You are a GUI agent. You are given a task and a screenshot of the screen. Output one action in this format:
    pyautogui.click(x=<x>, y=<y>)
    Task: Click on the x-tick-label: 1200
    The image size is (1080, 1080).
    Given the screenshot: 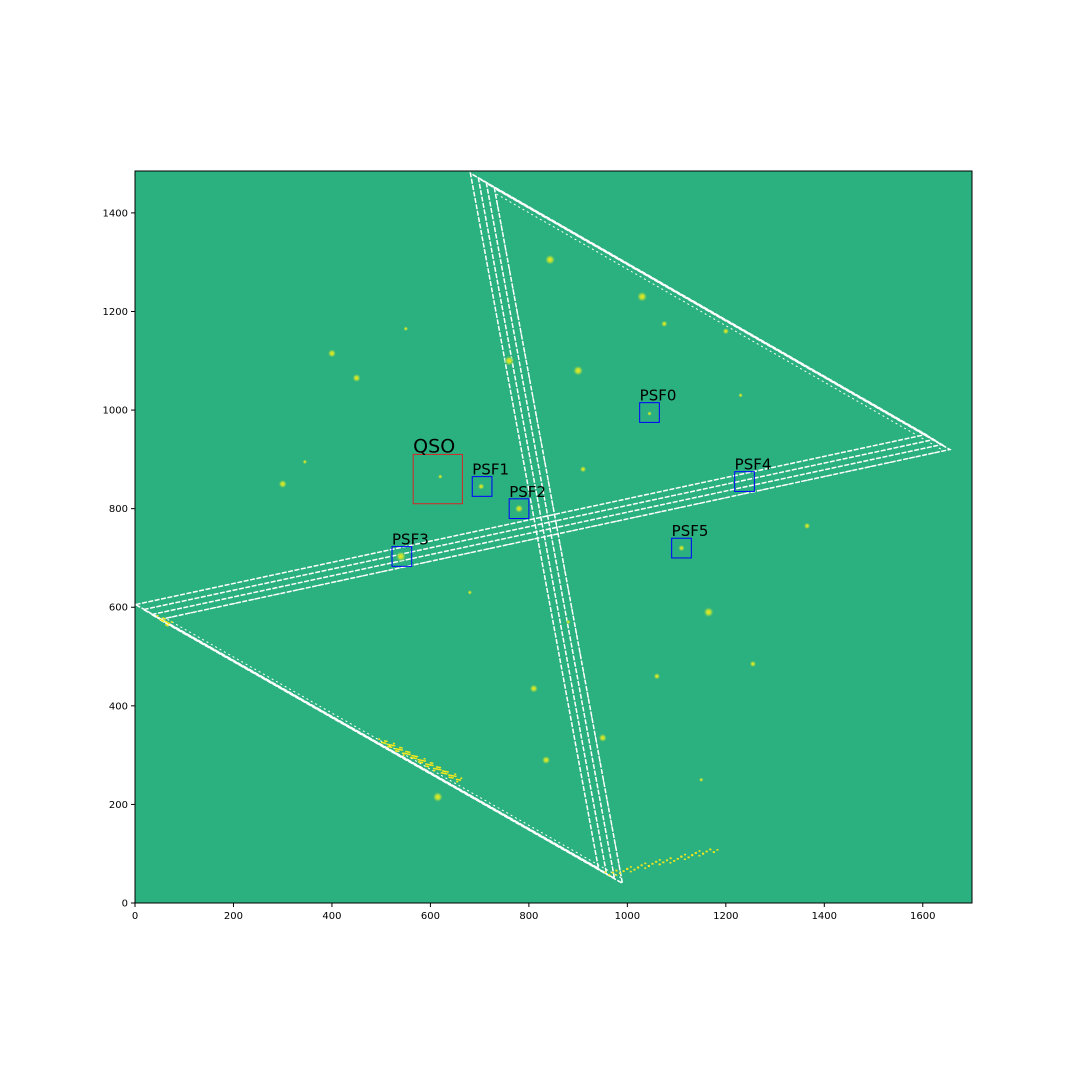 What is the action you would take?
    pyautogui.click(x=725, y=916)
    